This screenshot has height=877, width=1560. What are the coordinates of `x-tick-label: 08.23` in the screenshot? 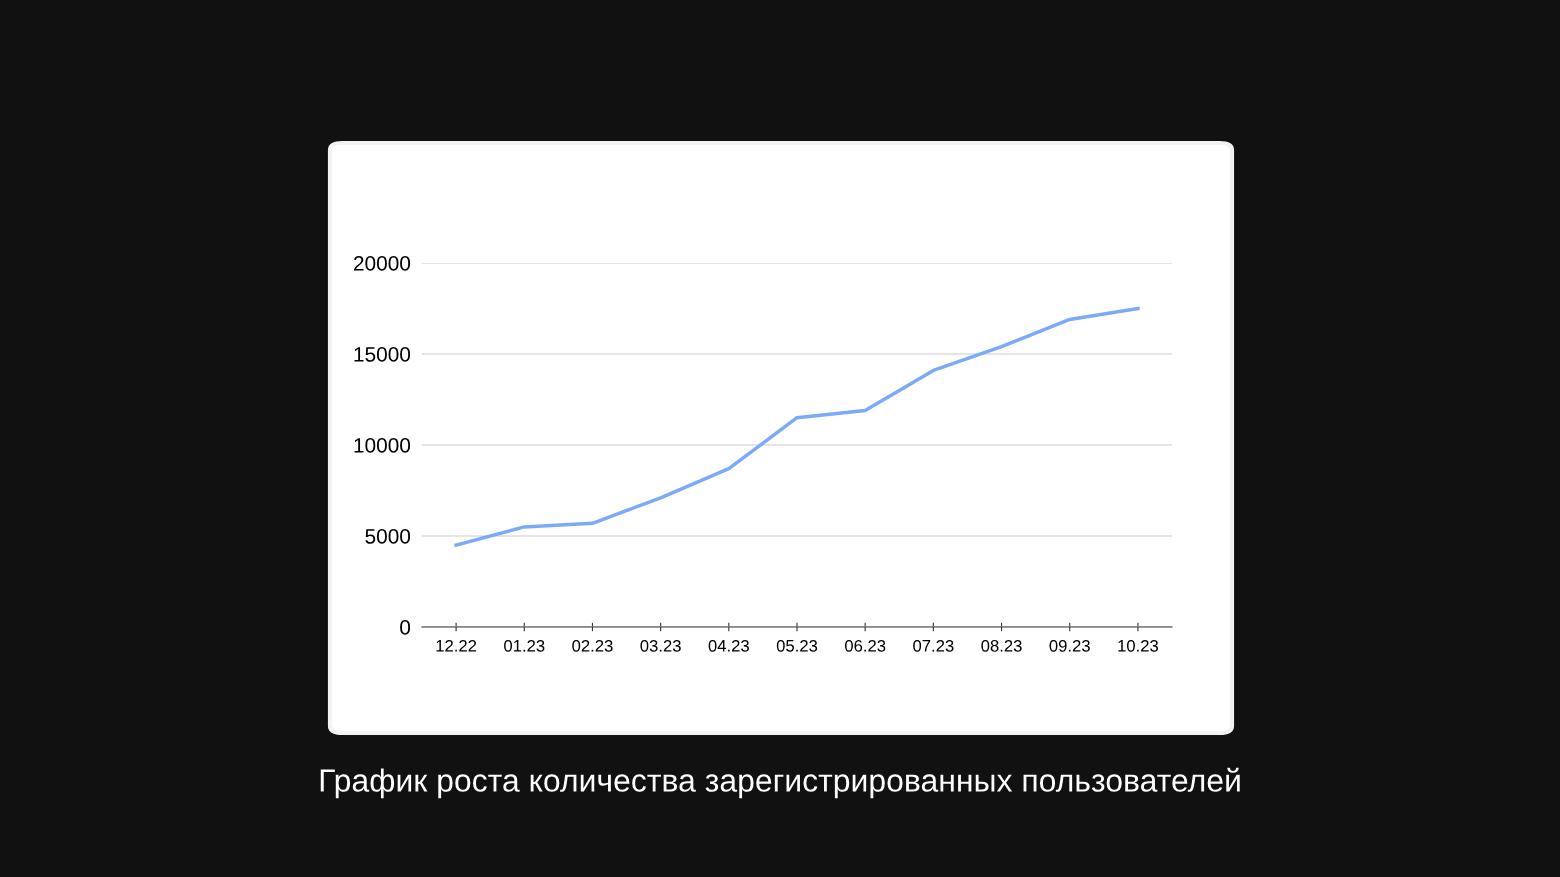 It's located at (1001, 645).